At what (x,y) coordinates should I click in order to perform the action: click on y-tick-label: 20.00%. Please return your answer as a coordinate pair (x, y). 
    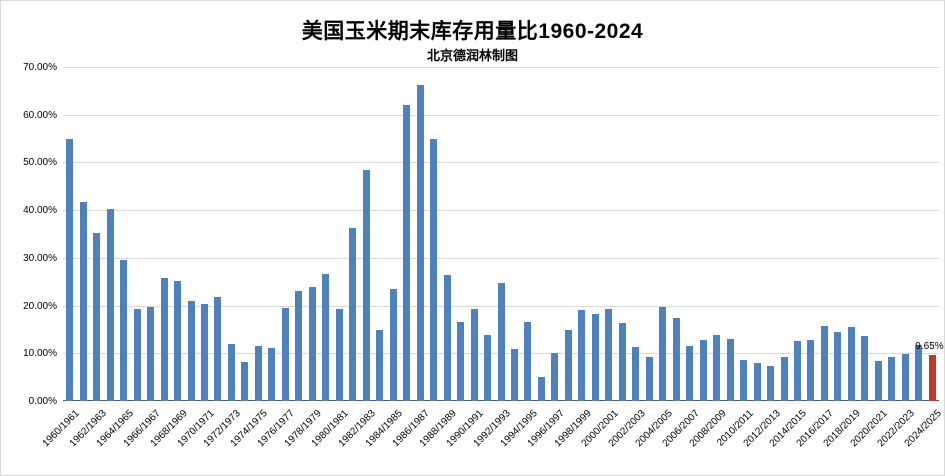
    Looking at the image, I should click on (40, 306).